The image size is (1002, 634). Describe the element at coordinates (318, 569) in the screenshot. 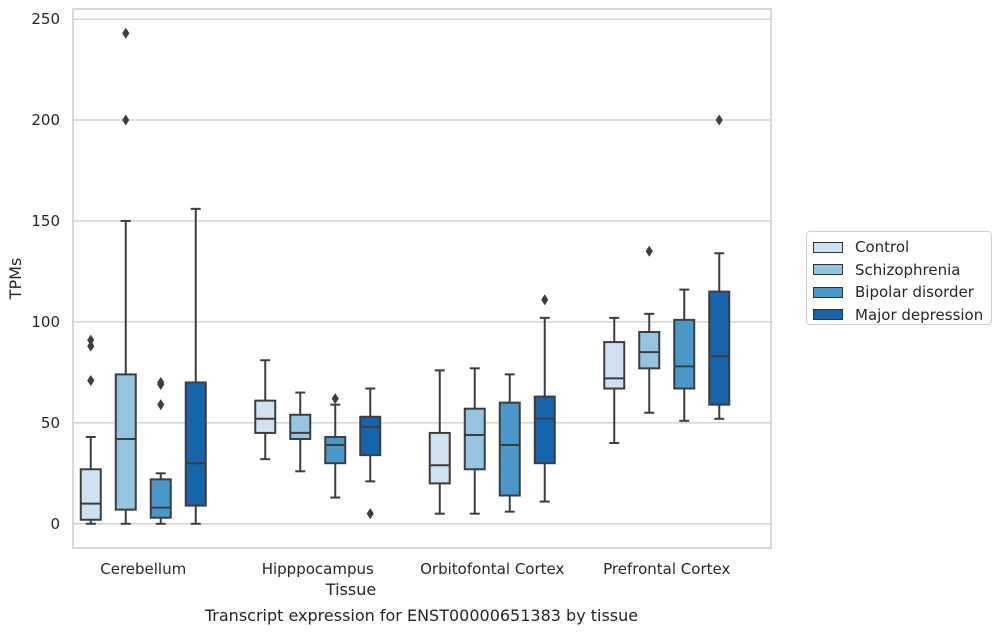

I see `x-tick-label: Hipppocampus` at that location.